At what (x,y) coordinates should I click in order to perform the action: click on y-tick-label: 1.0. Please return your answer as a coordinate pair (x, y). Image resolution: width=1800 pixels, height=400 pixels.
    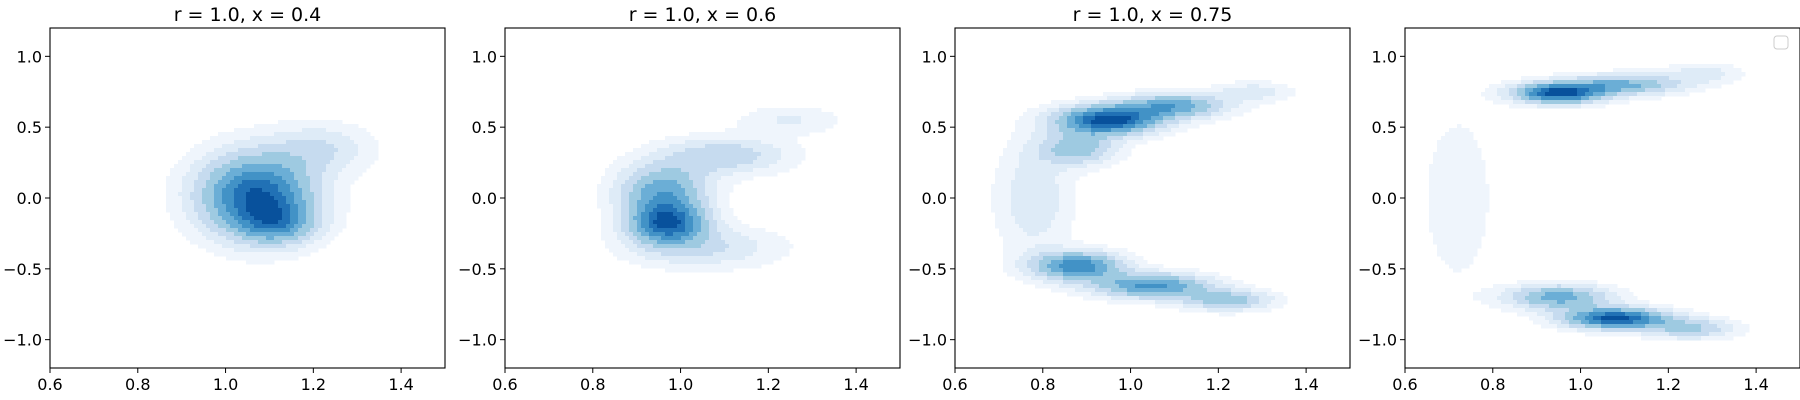
    Looking at the image, I should click on (29, 56).